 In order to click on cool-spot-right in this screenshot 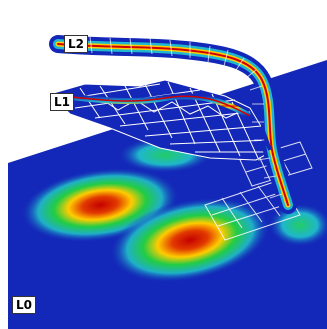, I will do `click(297, 225)`.